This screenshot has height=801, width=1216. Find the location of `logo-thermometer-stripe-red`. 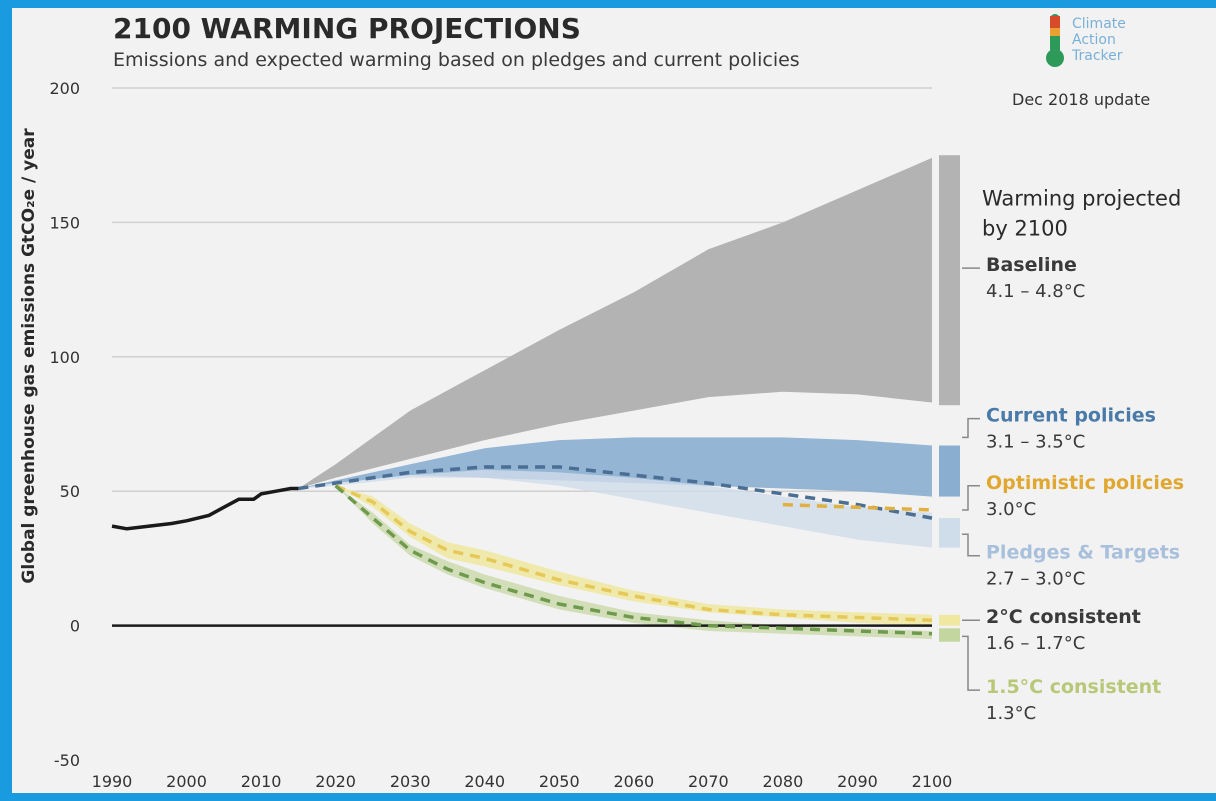

logo-thermometer-stripe-red is located at coordinates (1055, 22).